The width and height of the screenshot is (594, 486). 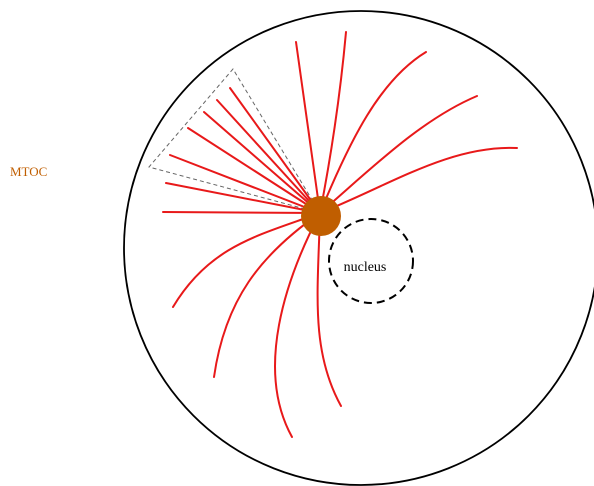 I want to click on nucleus-label: nucleus, so click(x=365, y=267).